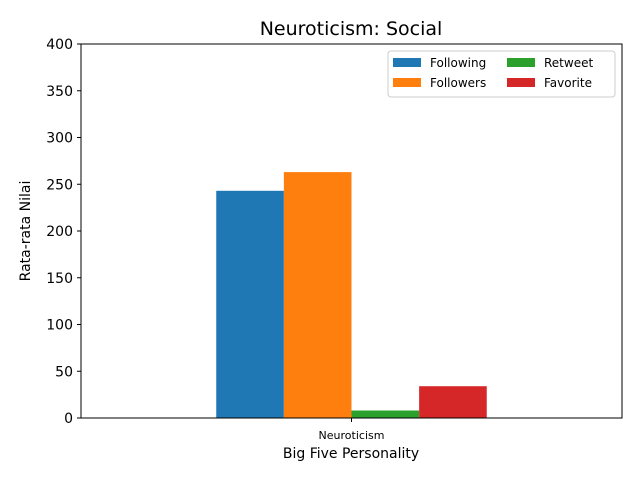 This screenshot has height=480, width=640. I want to click on y-tick-label: 100, so click(59, 326).